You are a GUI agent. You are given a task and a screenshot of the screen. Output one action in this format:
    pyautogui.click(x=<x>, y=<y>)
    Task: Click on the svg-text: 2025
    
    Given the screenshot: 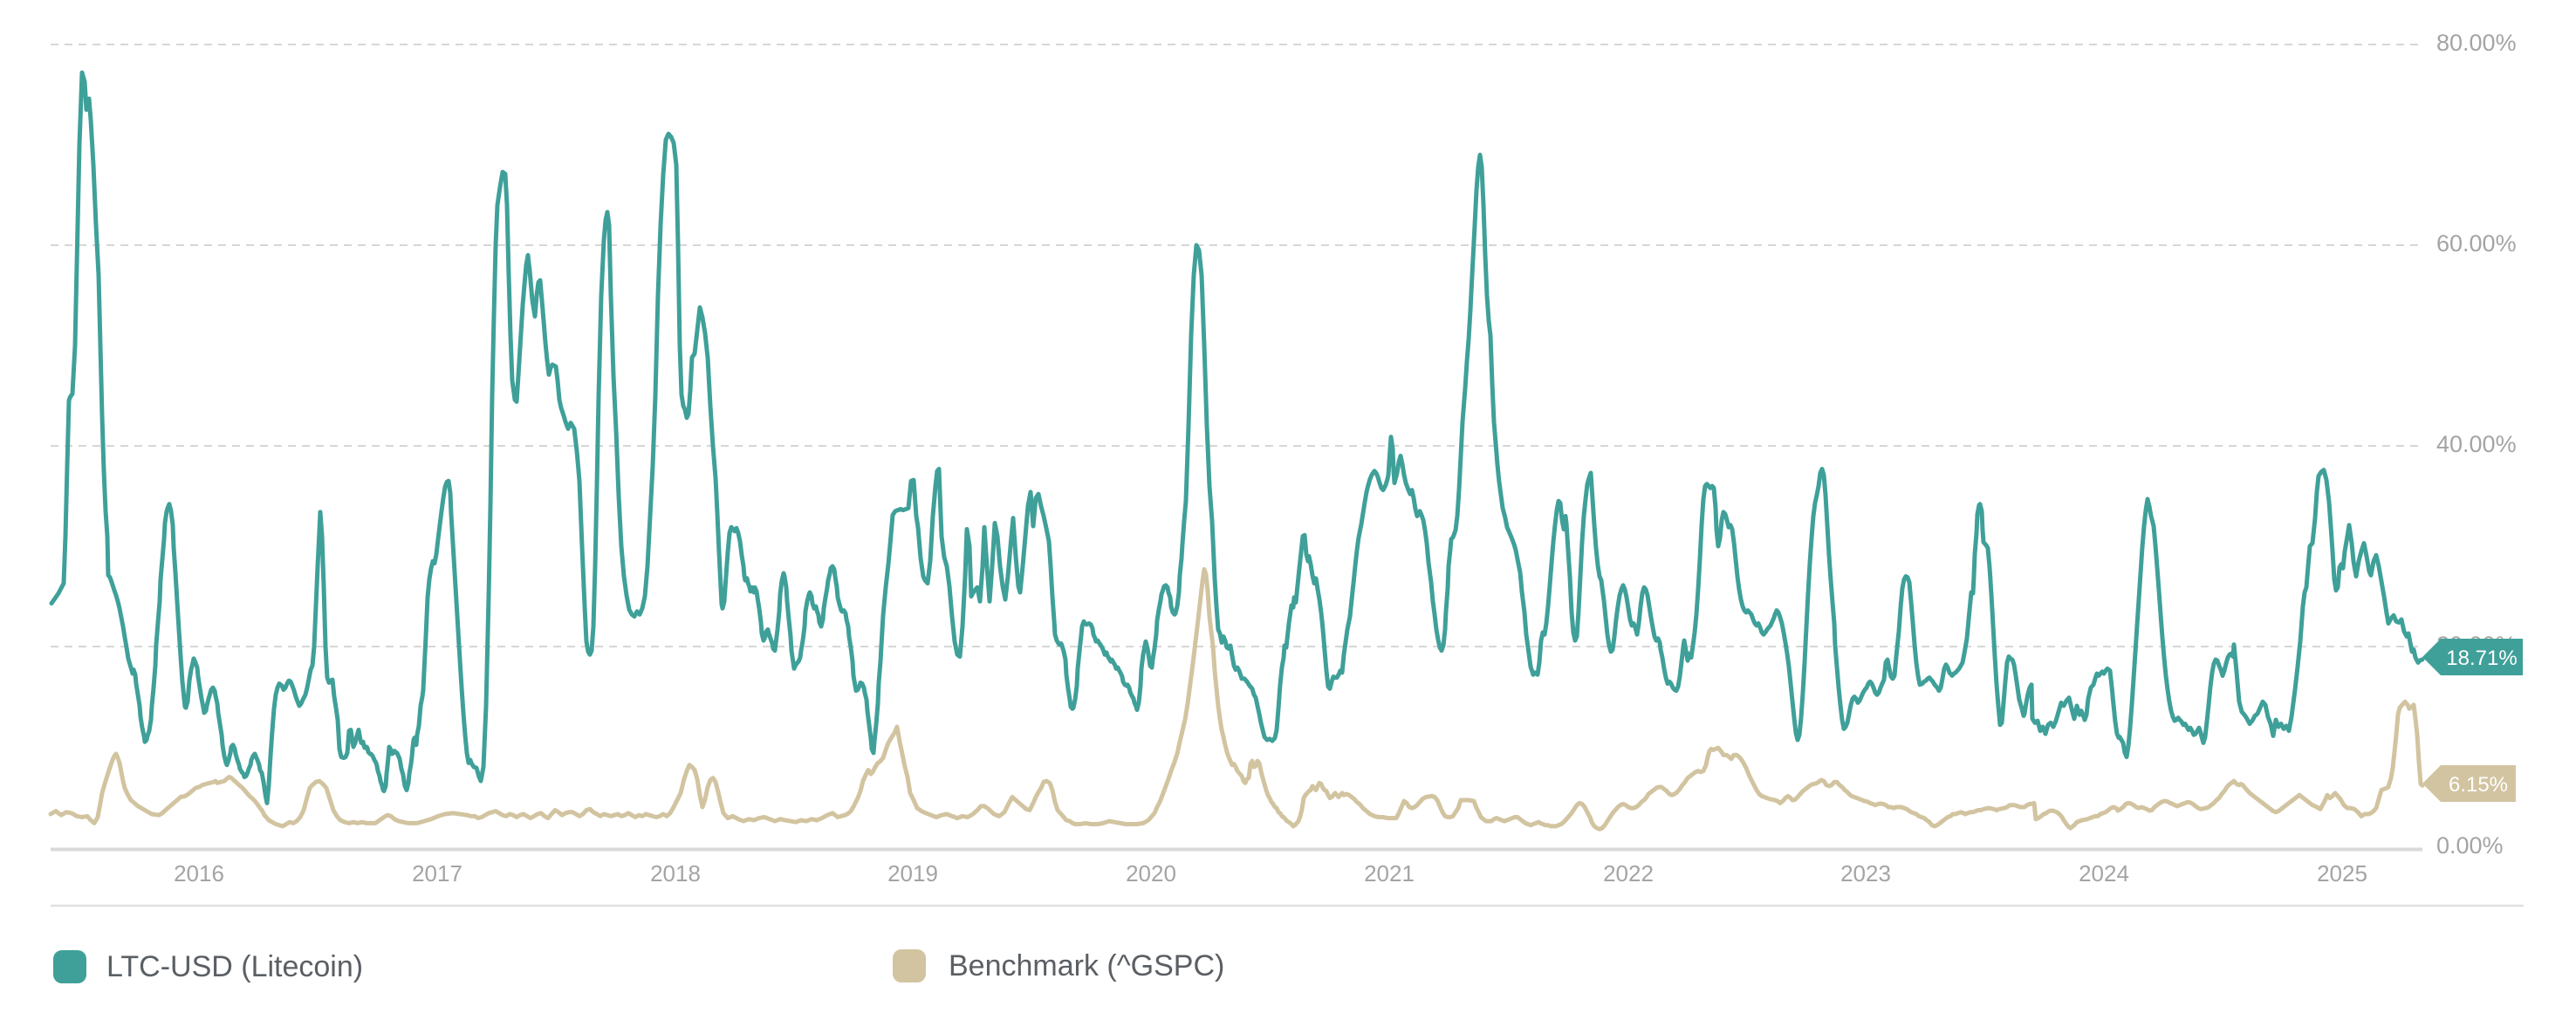 What is the action you would take?
    pyautogui.click(x=2342, y=873)
    